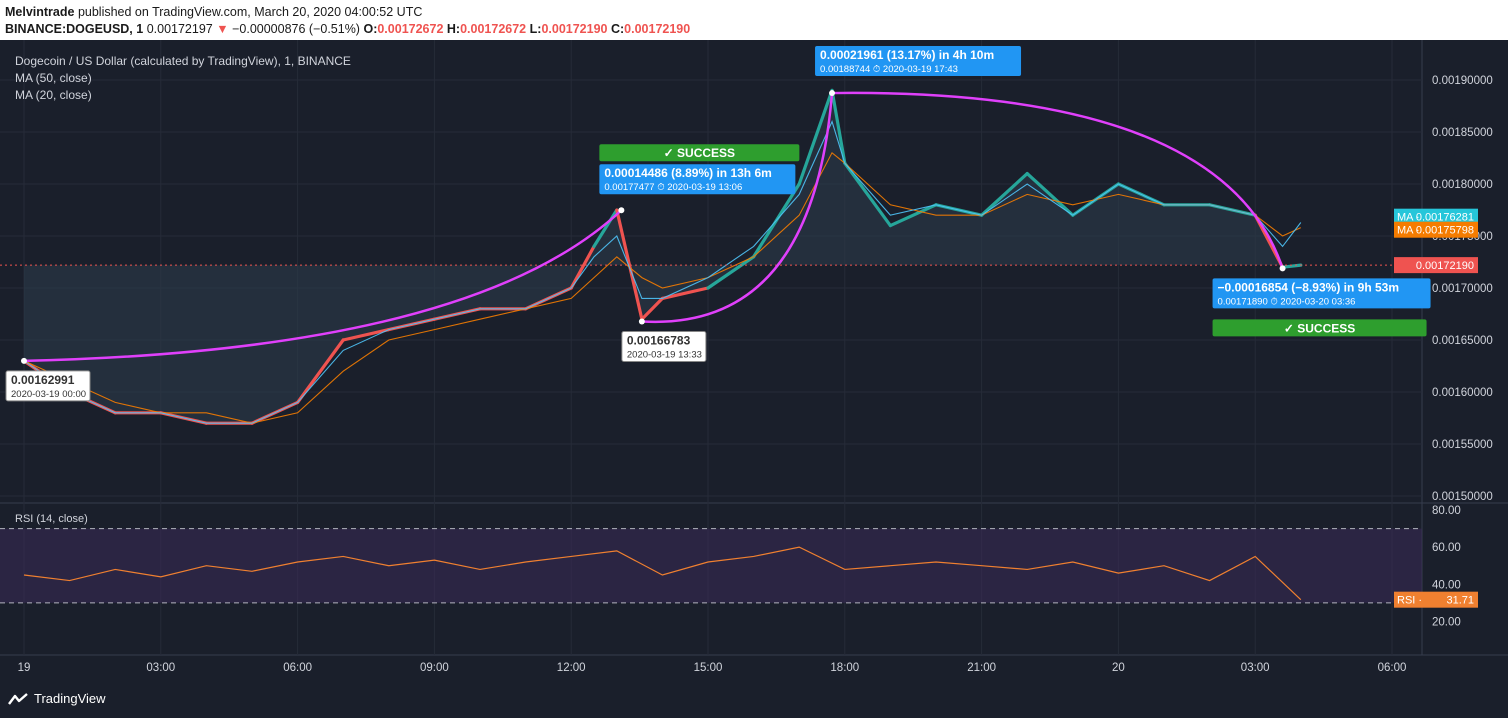  Describe the element at coordinates (981, 668) in the screenshot. I see `time-tick-label: 21:00` at that location.